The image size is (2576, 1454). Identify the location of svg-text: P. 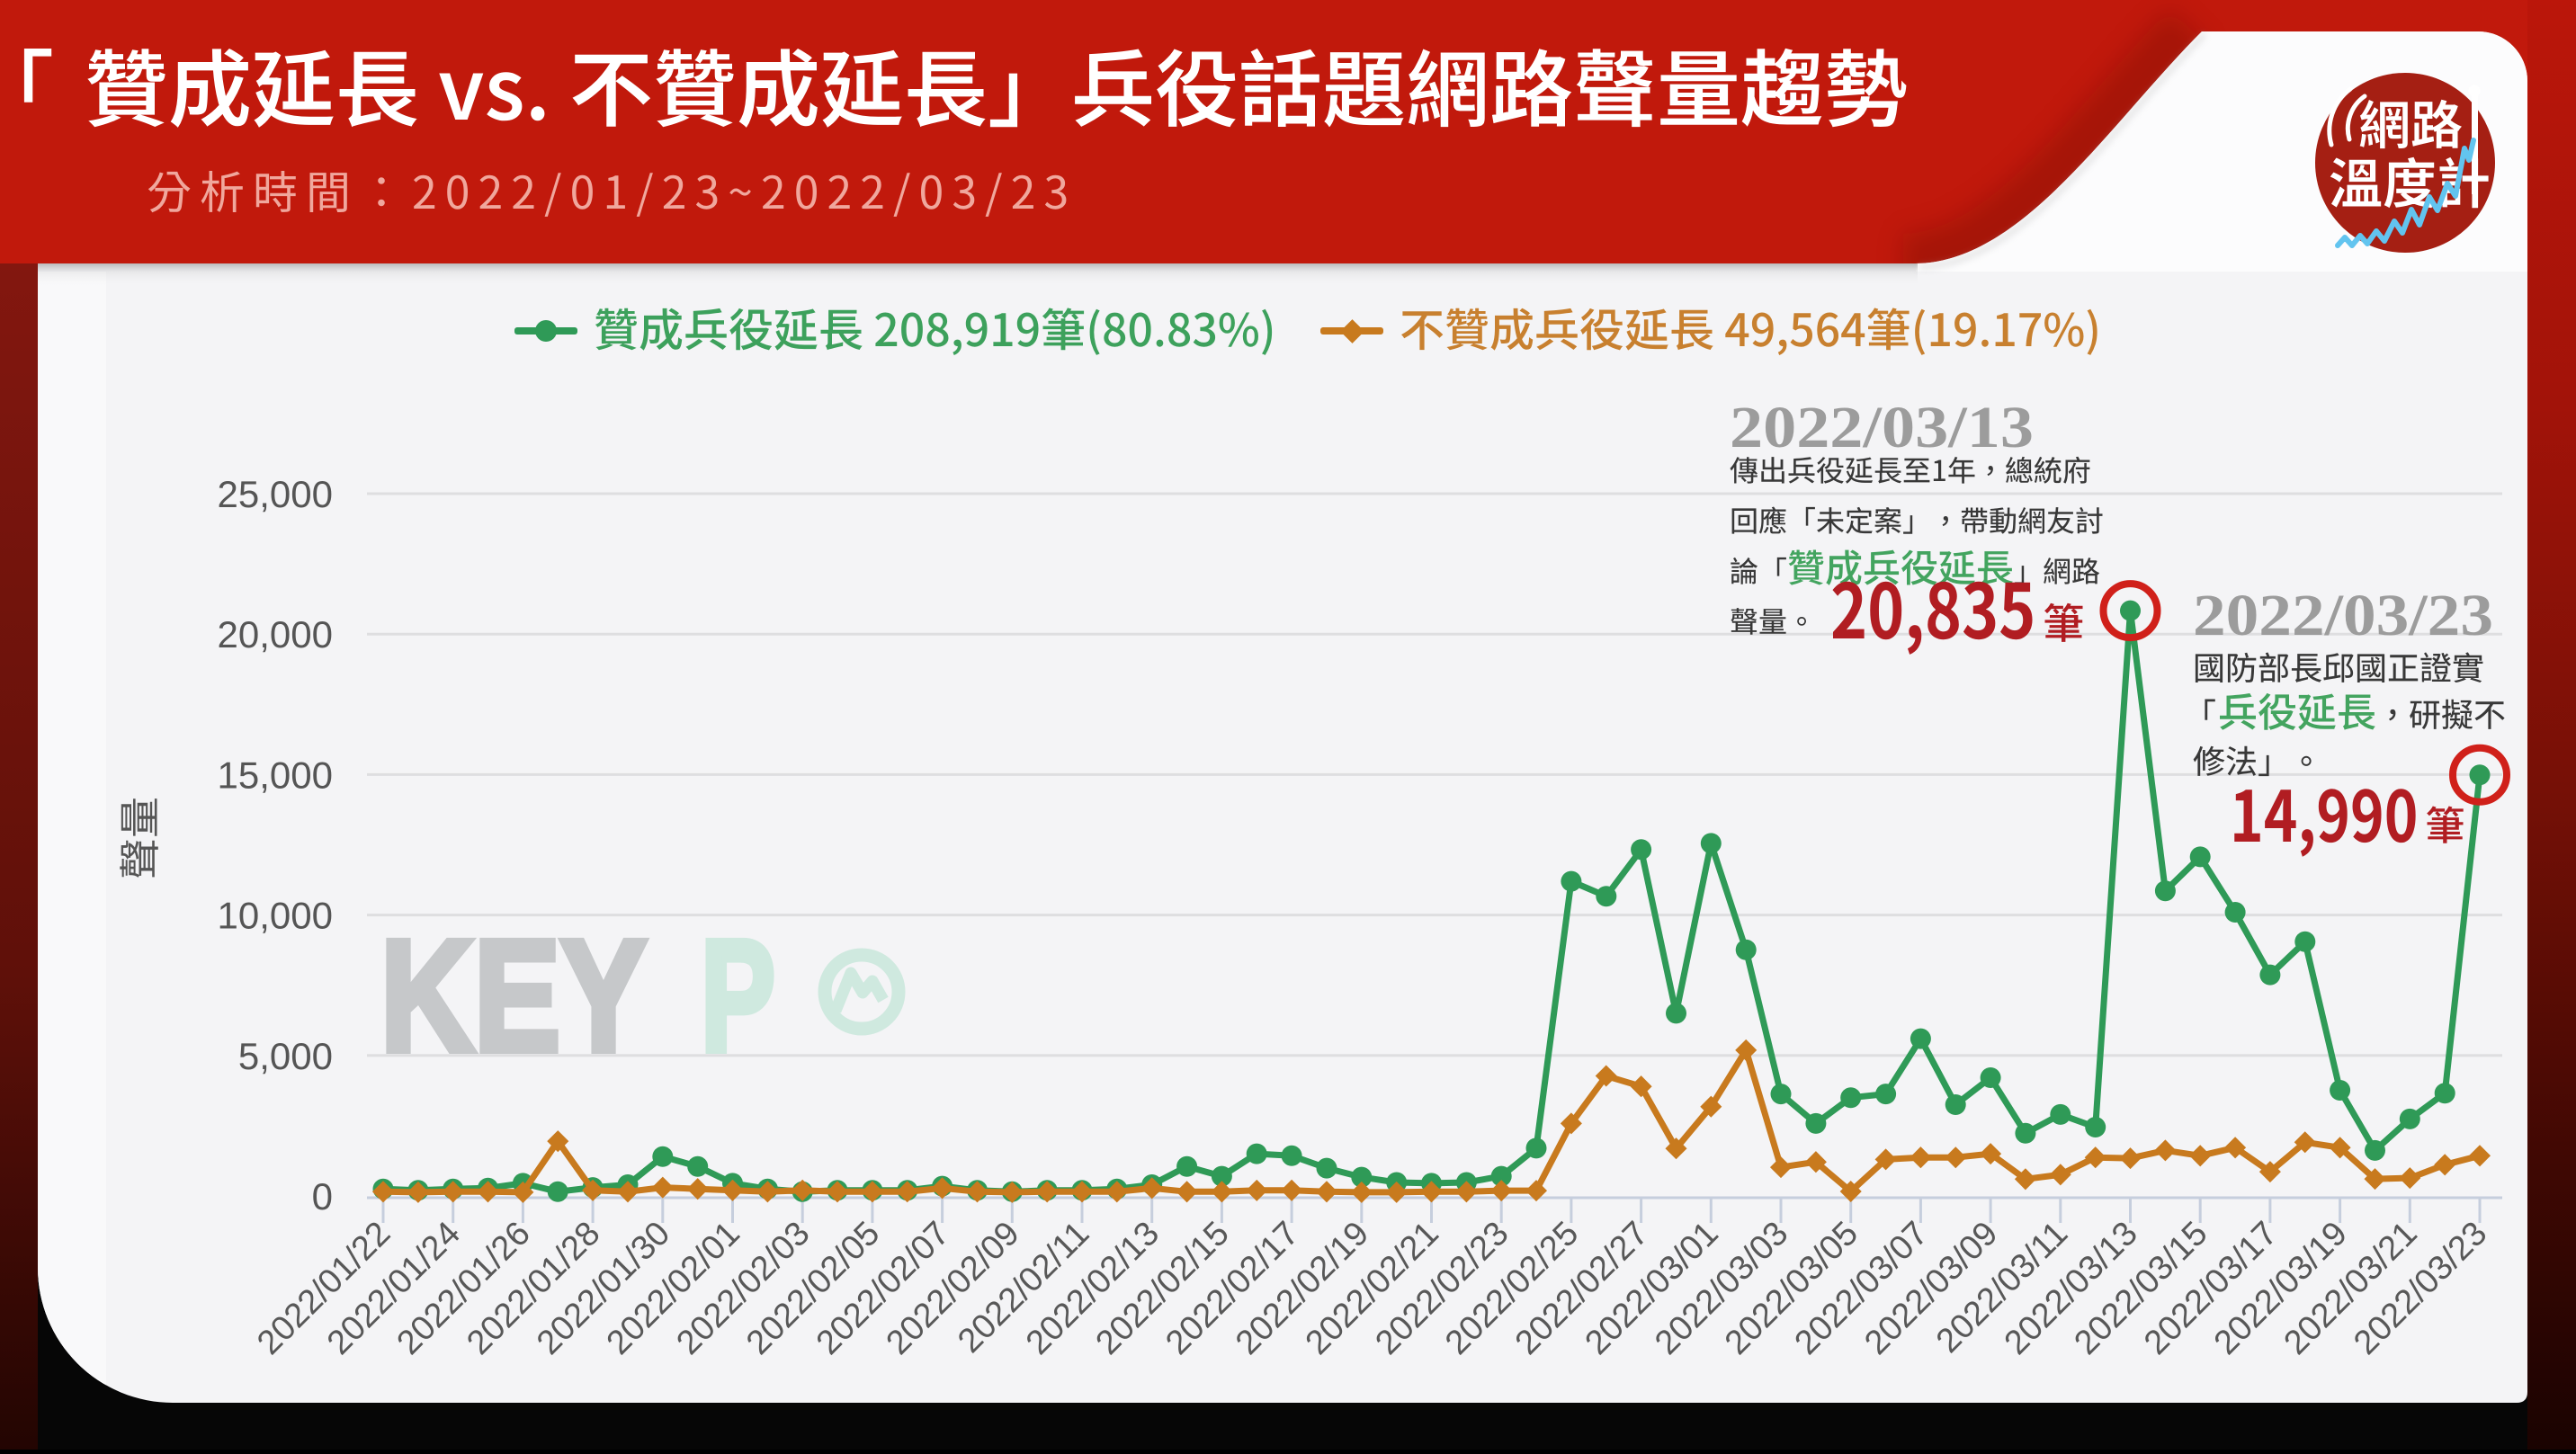
(738, 996).